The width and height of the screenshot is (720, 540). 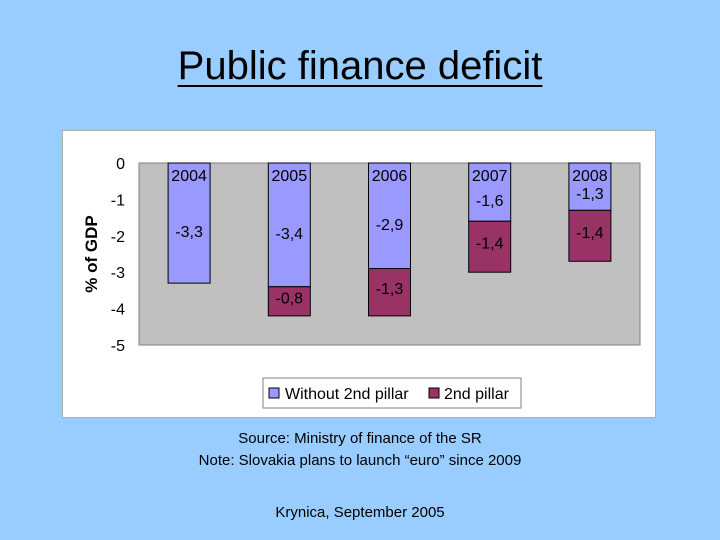 I want to click on legend-box, so click(x=392, y=393).